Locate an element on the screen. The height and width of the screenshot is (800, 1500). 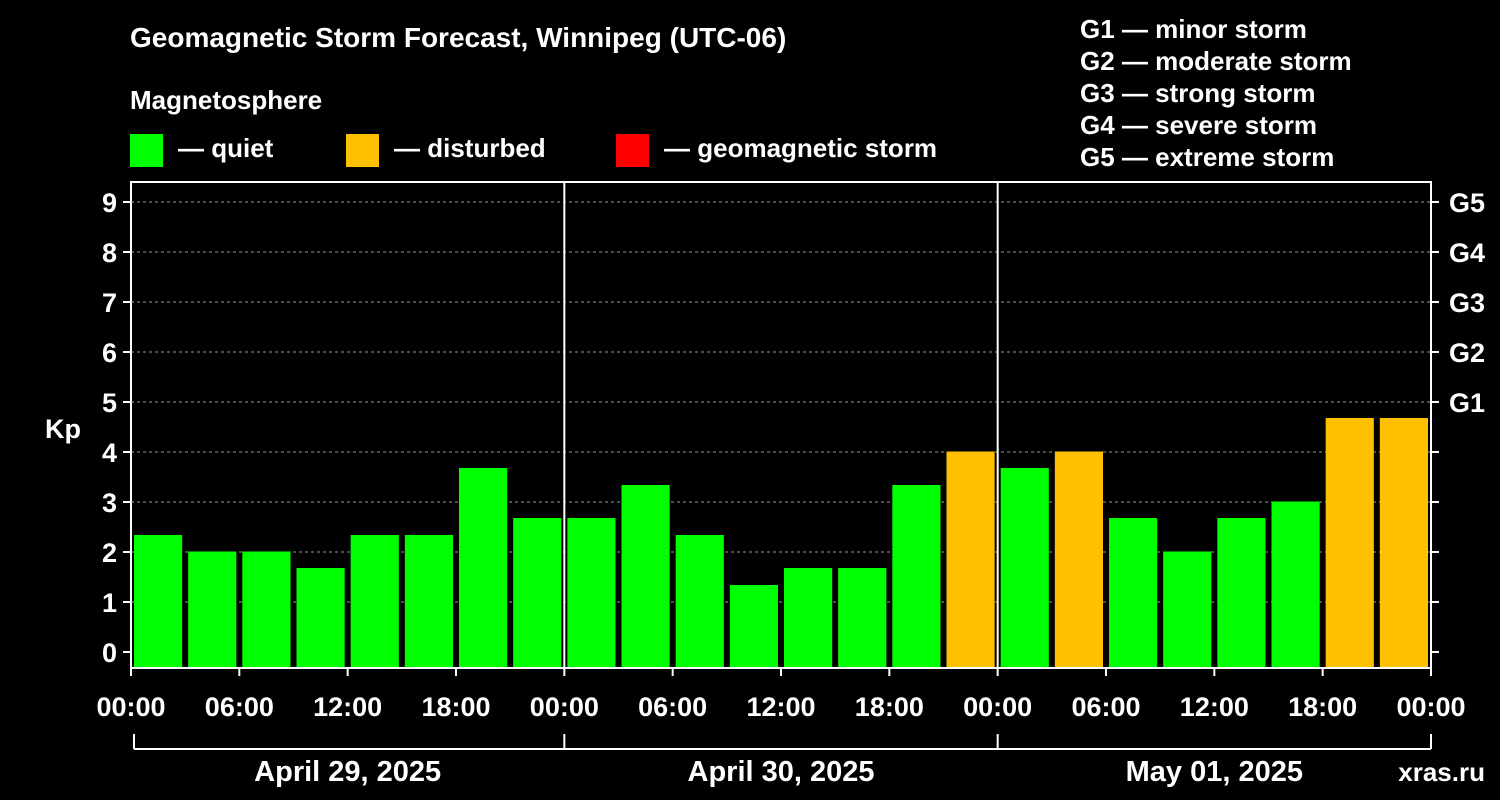
storm-scale-g5: G5 — extreme storm is located at coordinates (1207, 157).